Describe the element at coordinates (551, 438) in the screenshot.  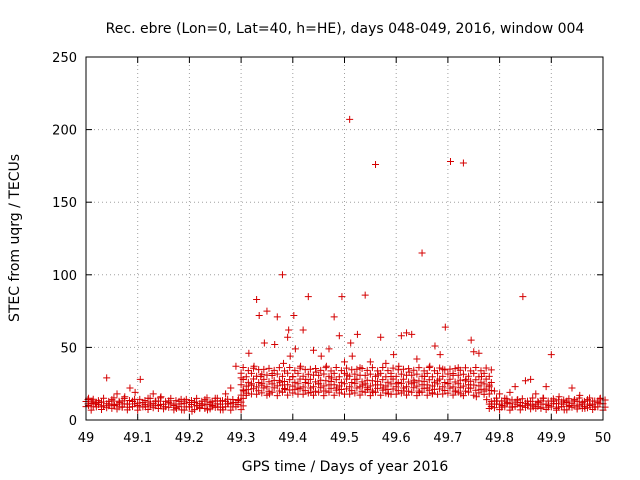
I see `x-tick-label: 49.9` at that location.